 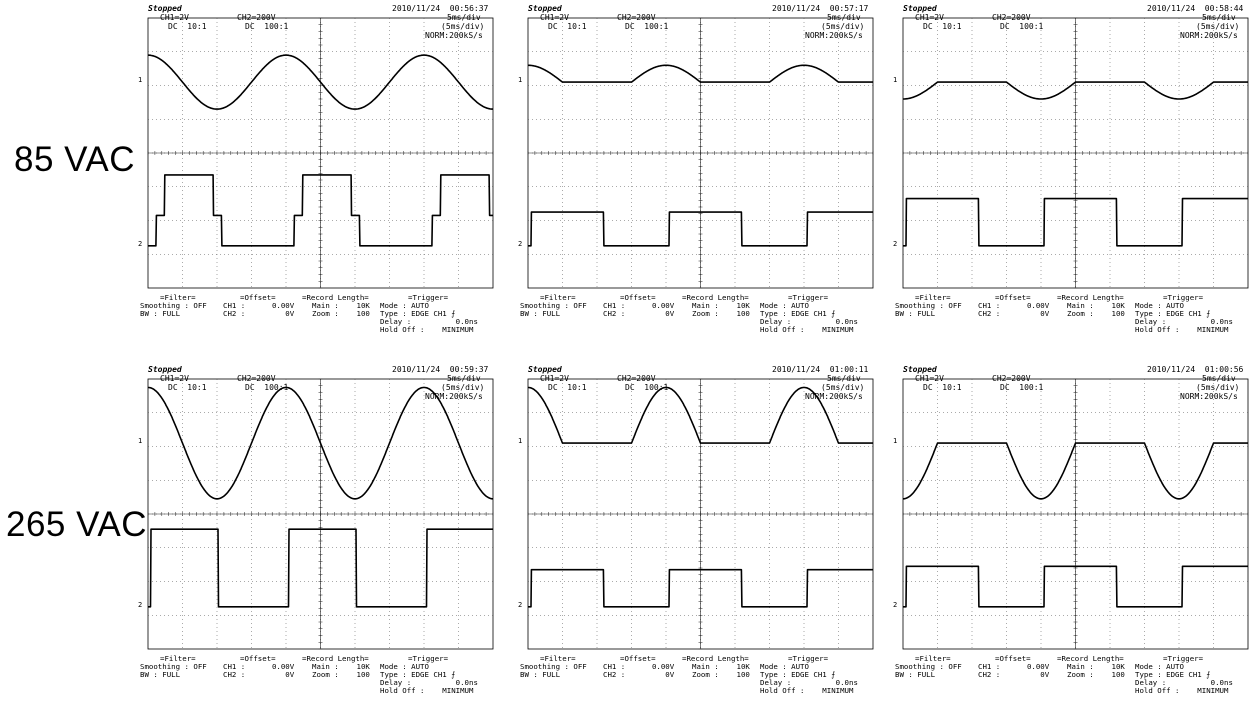 What do you see at coordinates (820, 369) in the screenshot?
I see `timestamp: 2010/11/24 01:00:11` at bounding box center [820, 369].